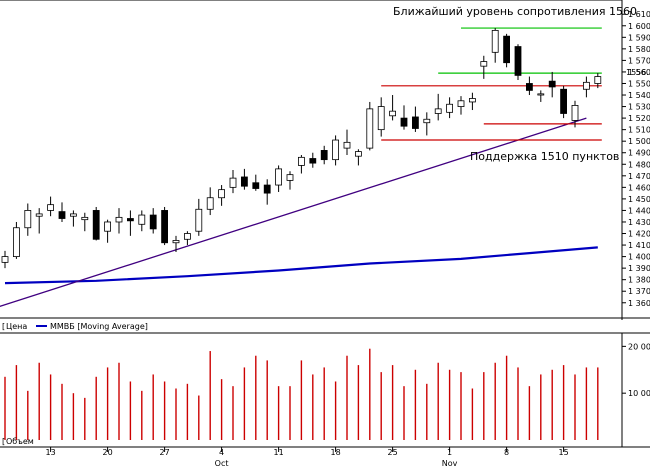 The height and width of the screenshot is (472, 650). Describe the element at coordinates (639, 222) in the screenshot. I see `price-tick-label: 1 430` at that location.